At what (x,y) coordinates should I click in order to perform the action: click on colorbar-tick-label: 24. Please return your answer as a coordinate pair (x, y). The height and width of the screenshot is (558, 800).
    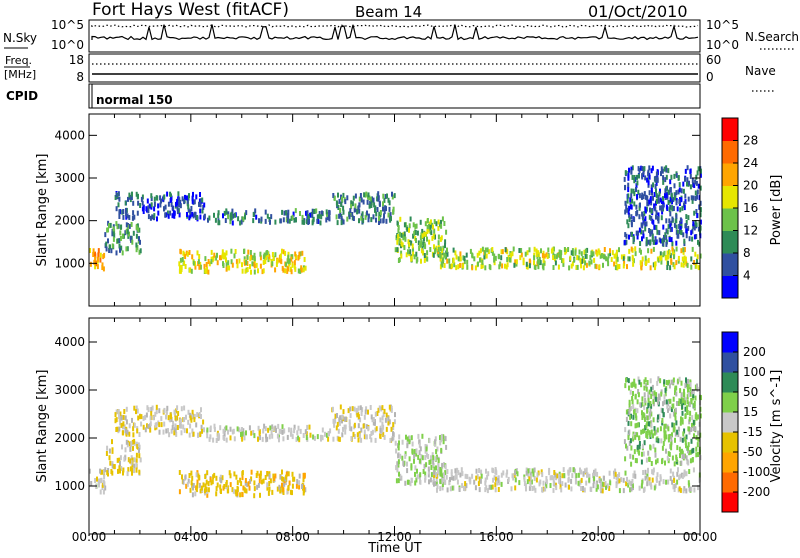
    Looking at the image, I should click on (750, 163).